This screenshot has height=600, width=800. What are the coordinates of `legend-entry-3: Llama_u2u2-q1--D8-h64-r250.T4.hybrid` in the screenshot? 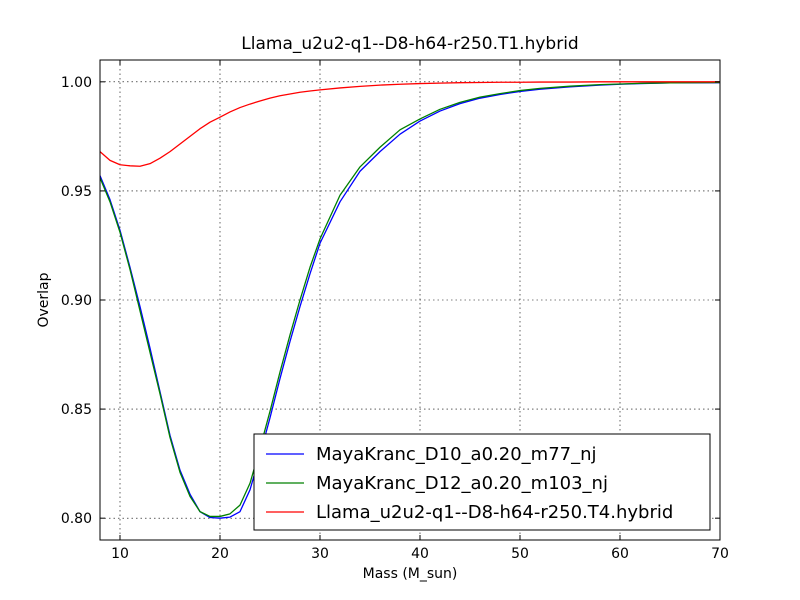 It's located at (494, 512).